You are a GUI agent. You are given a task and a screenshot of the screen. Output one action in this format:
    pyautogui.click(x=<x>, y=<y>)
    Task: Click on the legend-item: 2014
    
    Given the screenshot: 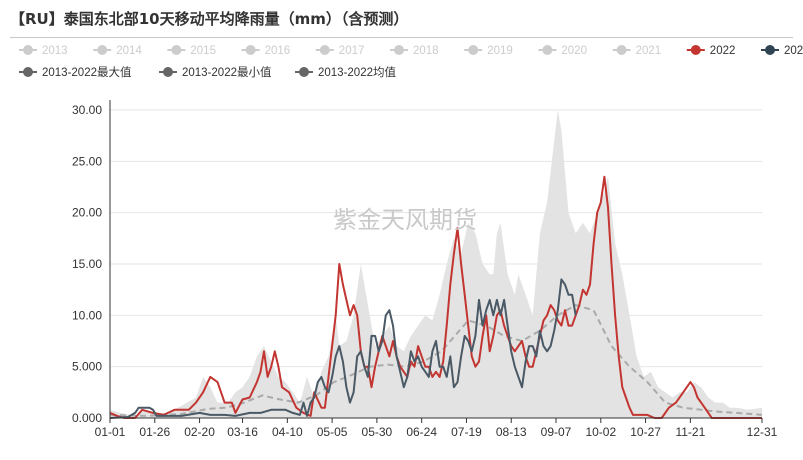 What is the action you would take?
    pyautogui.click(x=117, y=51)
    